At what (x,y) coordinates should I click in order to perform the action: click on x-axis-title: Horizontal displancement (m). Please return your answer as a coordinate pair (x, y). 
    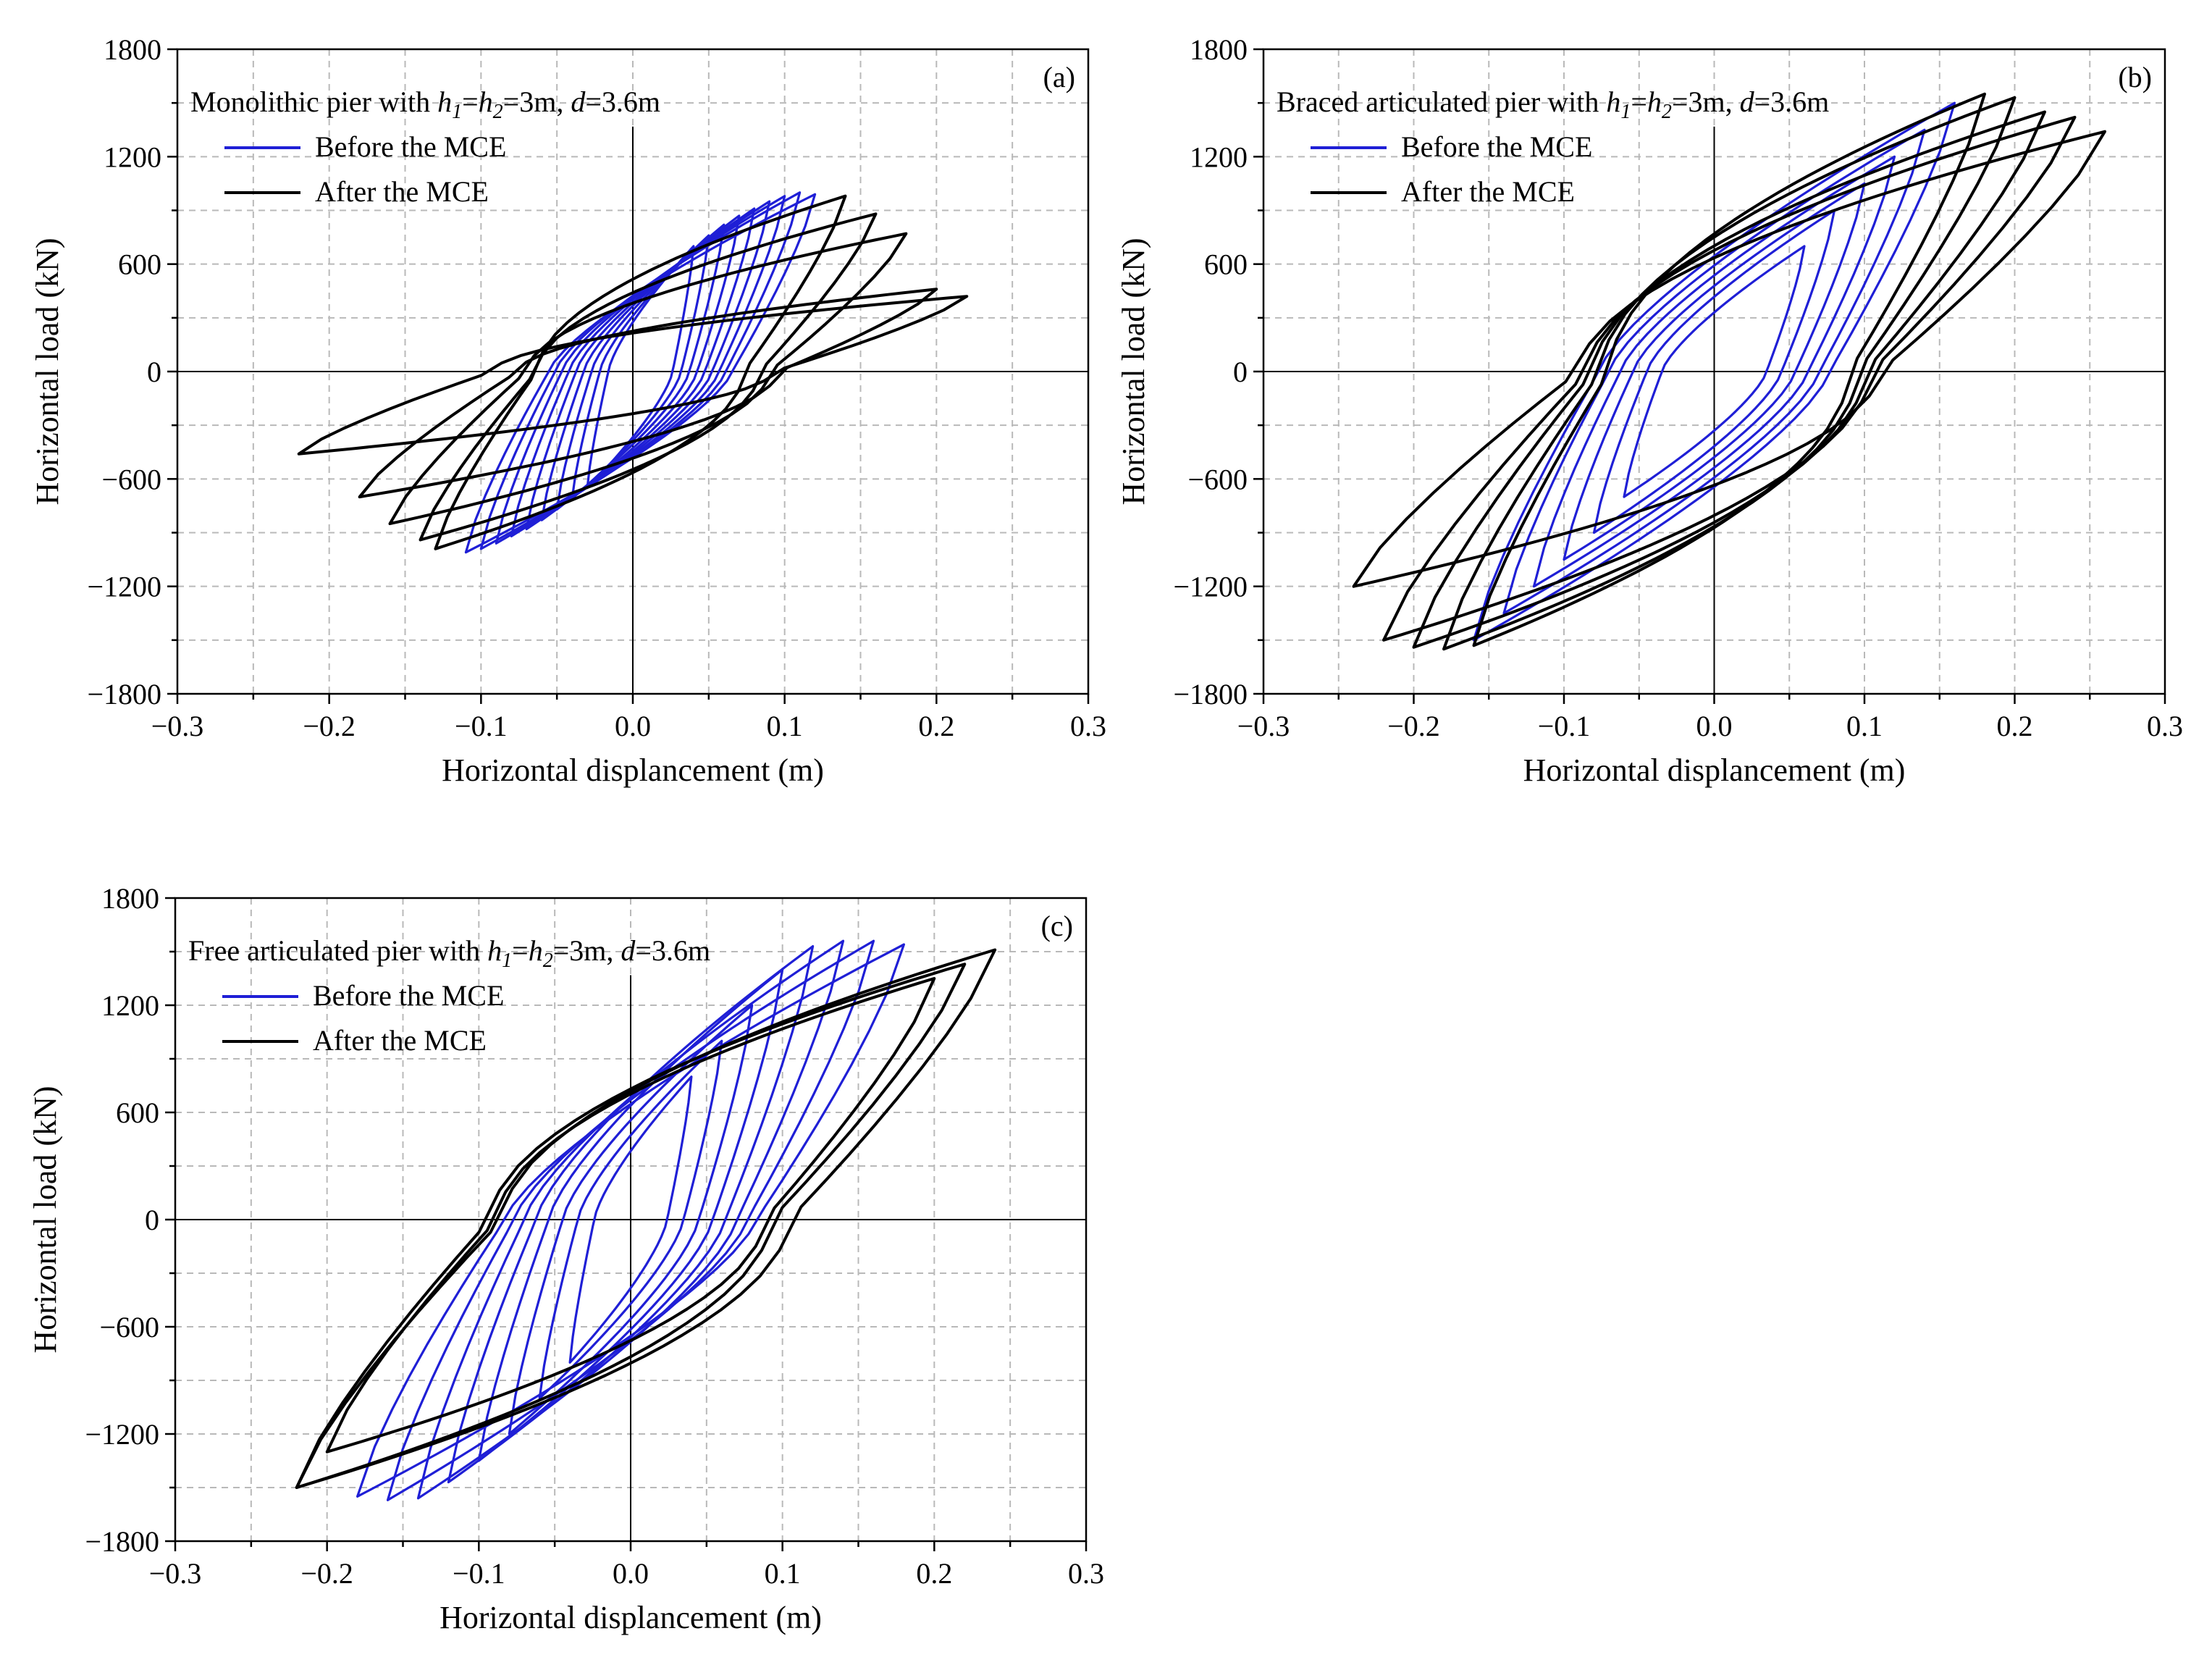
    Looking at the image, I should click on (631, 1617).